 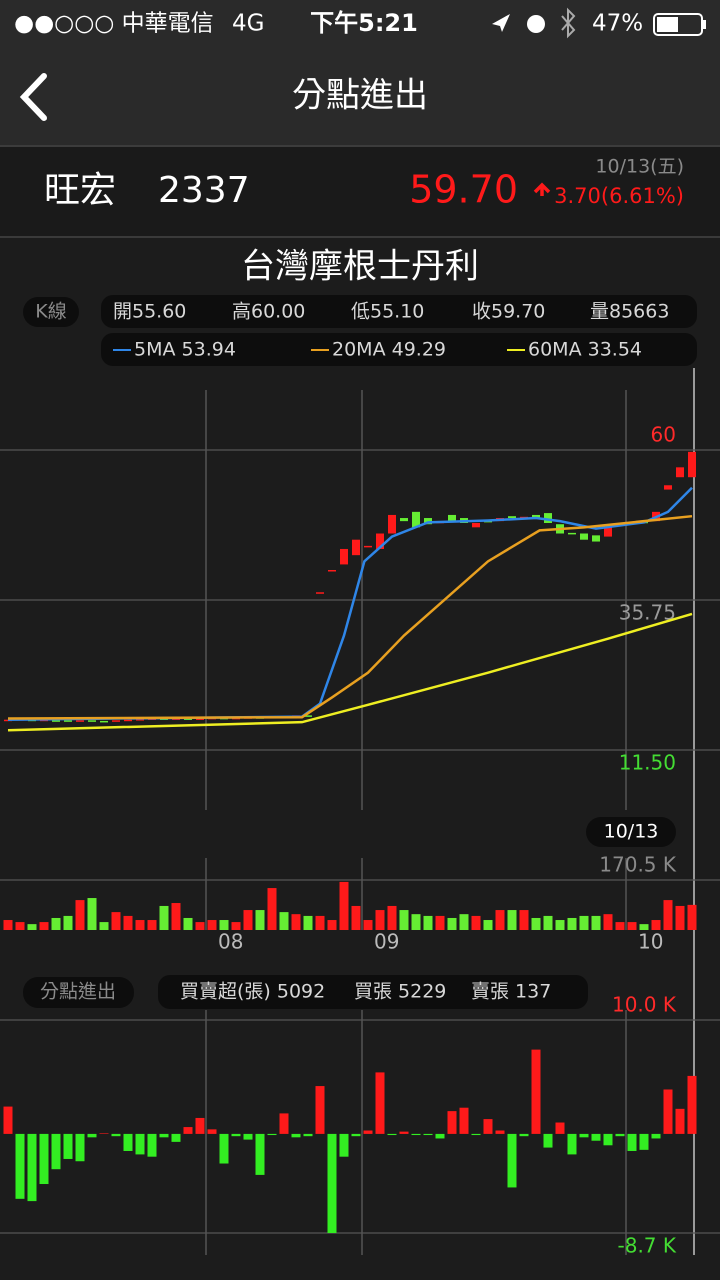 I want to click on battery-icon, so click(x=678, y=24).